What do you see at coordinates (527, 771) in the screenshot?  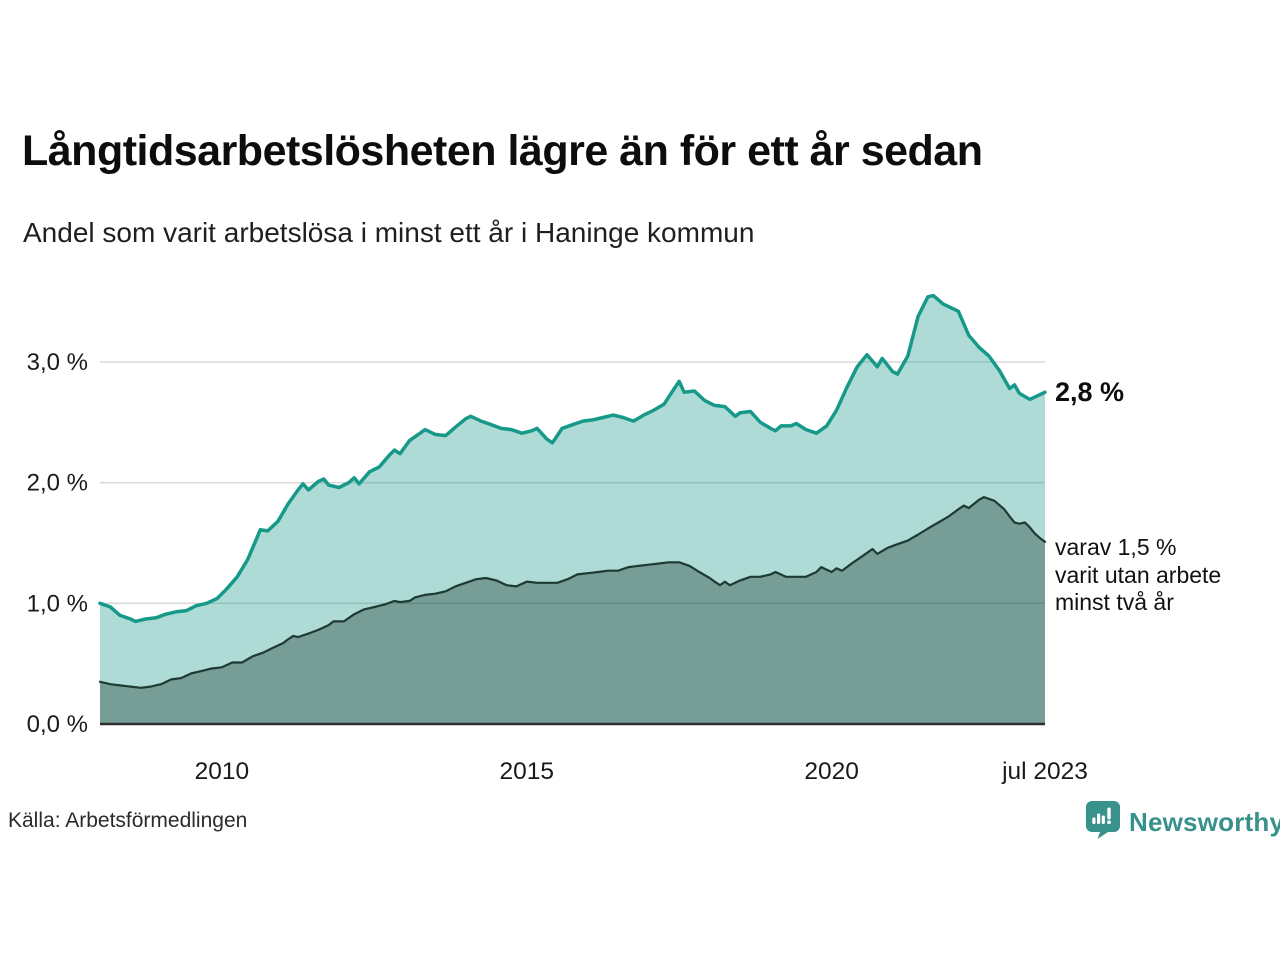 I see `x-axis-label-2015: 2015` at bounding box center [527, 771].